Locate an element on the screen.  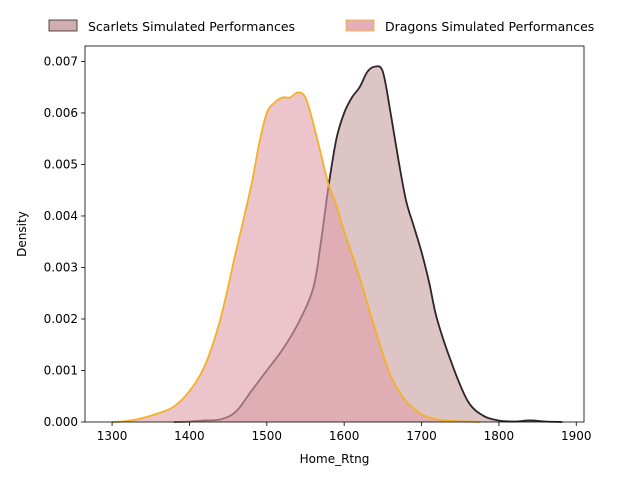
y-tick-label: 0.006 is located at coordinates (61, 113).